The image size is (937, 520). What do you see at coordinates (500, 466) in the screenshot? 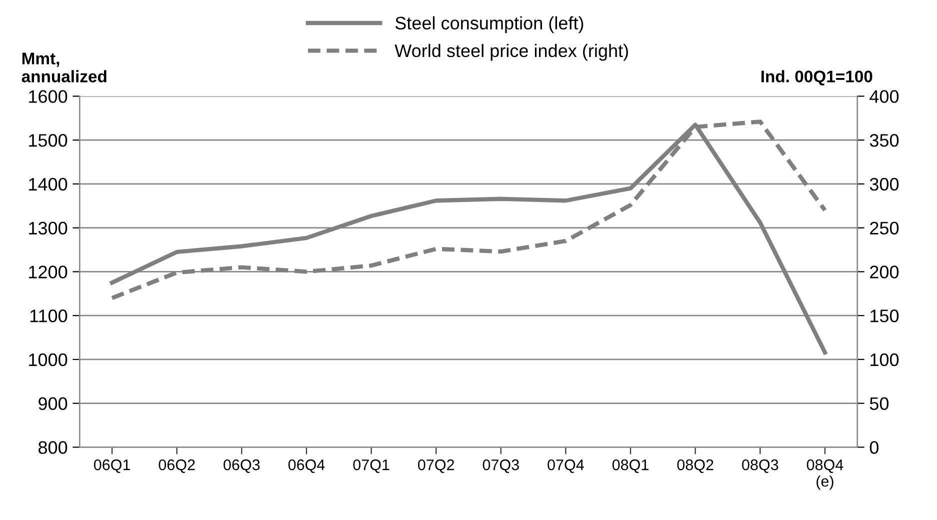
I see `x-tick-label: 07Q3` at bounding box center [500, 466].